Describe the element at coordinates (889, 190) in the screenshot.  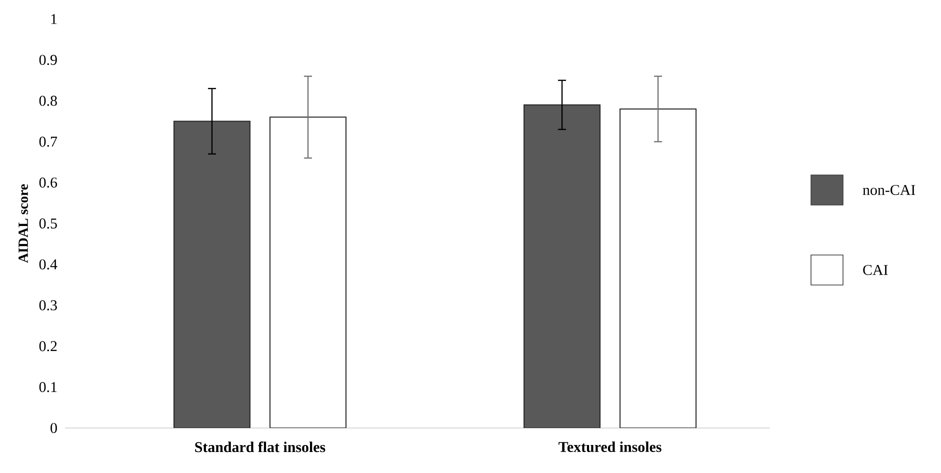
I see `legend-label: non-CAI` at that location.